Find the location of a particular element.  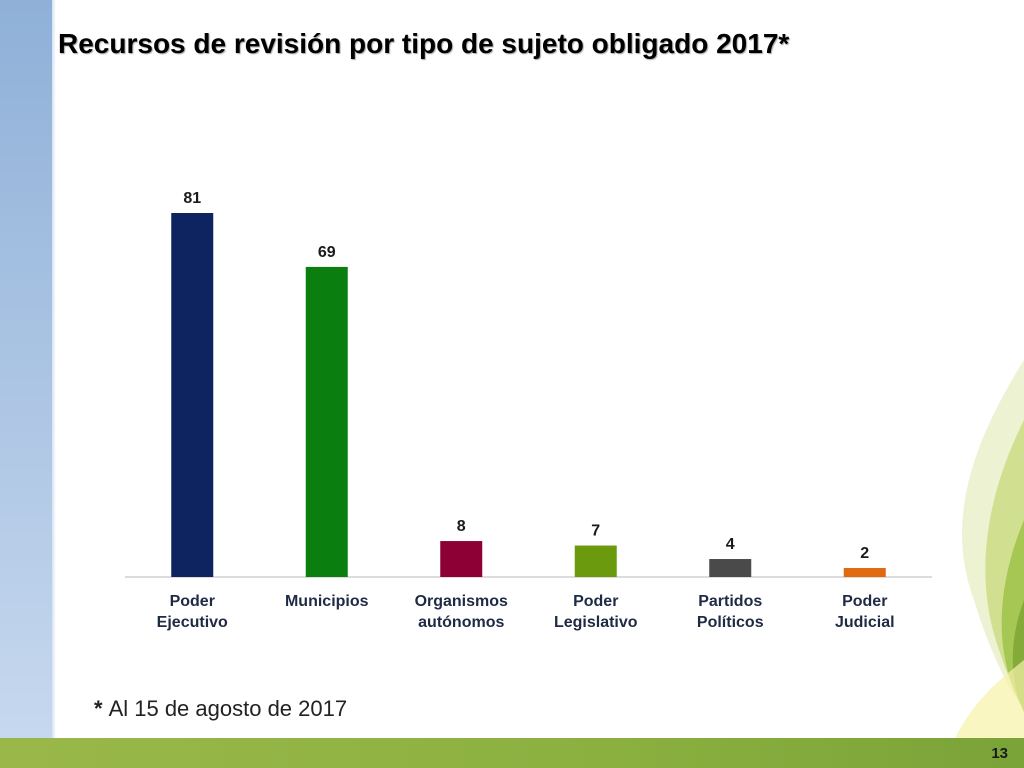

category-label: Municipios is located at coordinates (327, 601).